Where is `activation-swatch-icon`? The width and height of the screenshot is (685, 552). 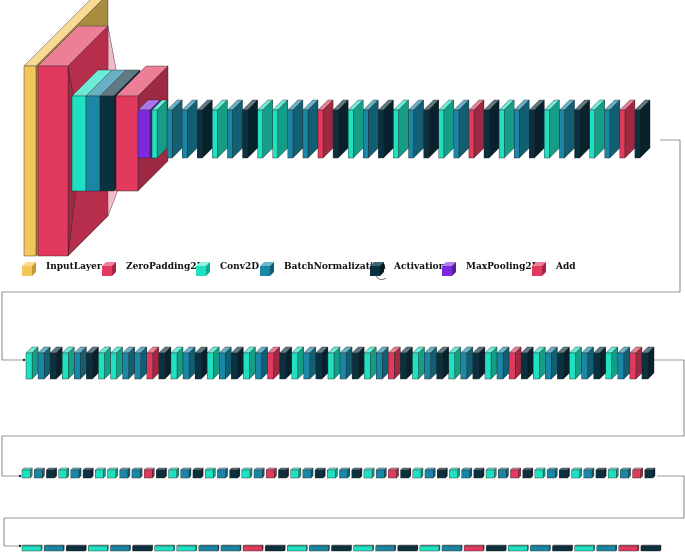 activation-swatch-icon is located at coordinates (377, 268).